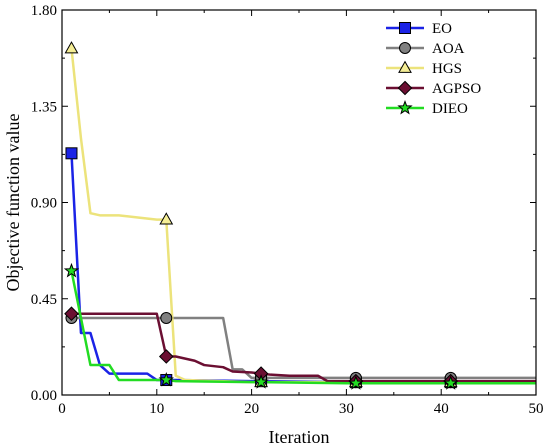 The image size is (550, 448). I want to click on legend-marker-aoa, so click(405, 48).